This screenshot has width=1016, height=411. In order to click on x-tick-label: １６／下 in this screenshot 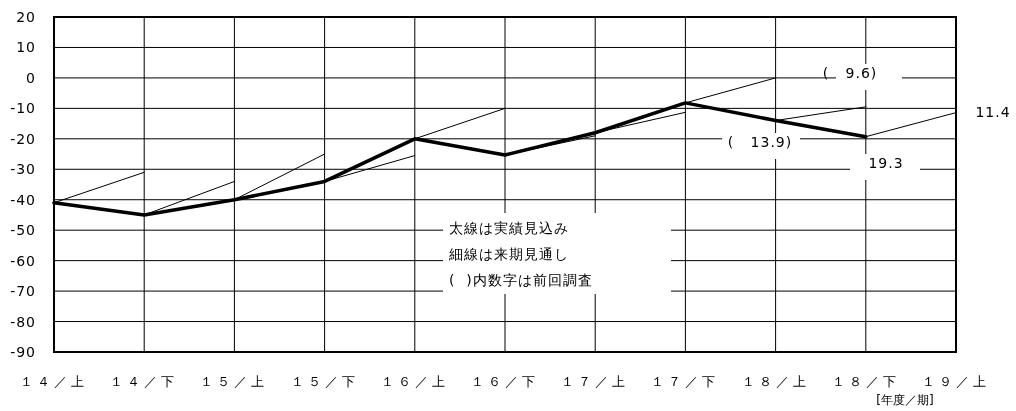, I will do `click(505, 381)`.